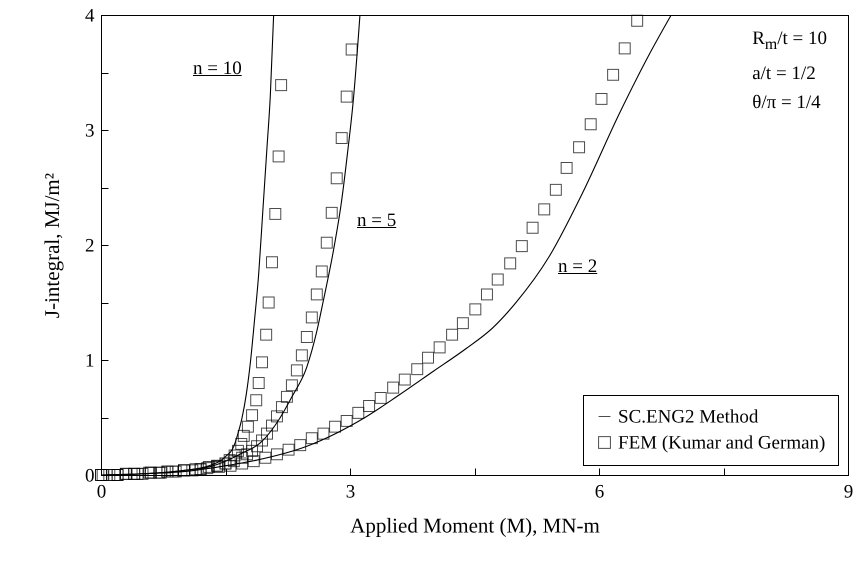 This screenshot has width=857, height=561. Describe the element at coordinates (722, 443) in the screenshot. I see `legend-label: FEM (Kumar and German)` at that location.